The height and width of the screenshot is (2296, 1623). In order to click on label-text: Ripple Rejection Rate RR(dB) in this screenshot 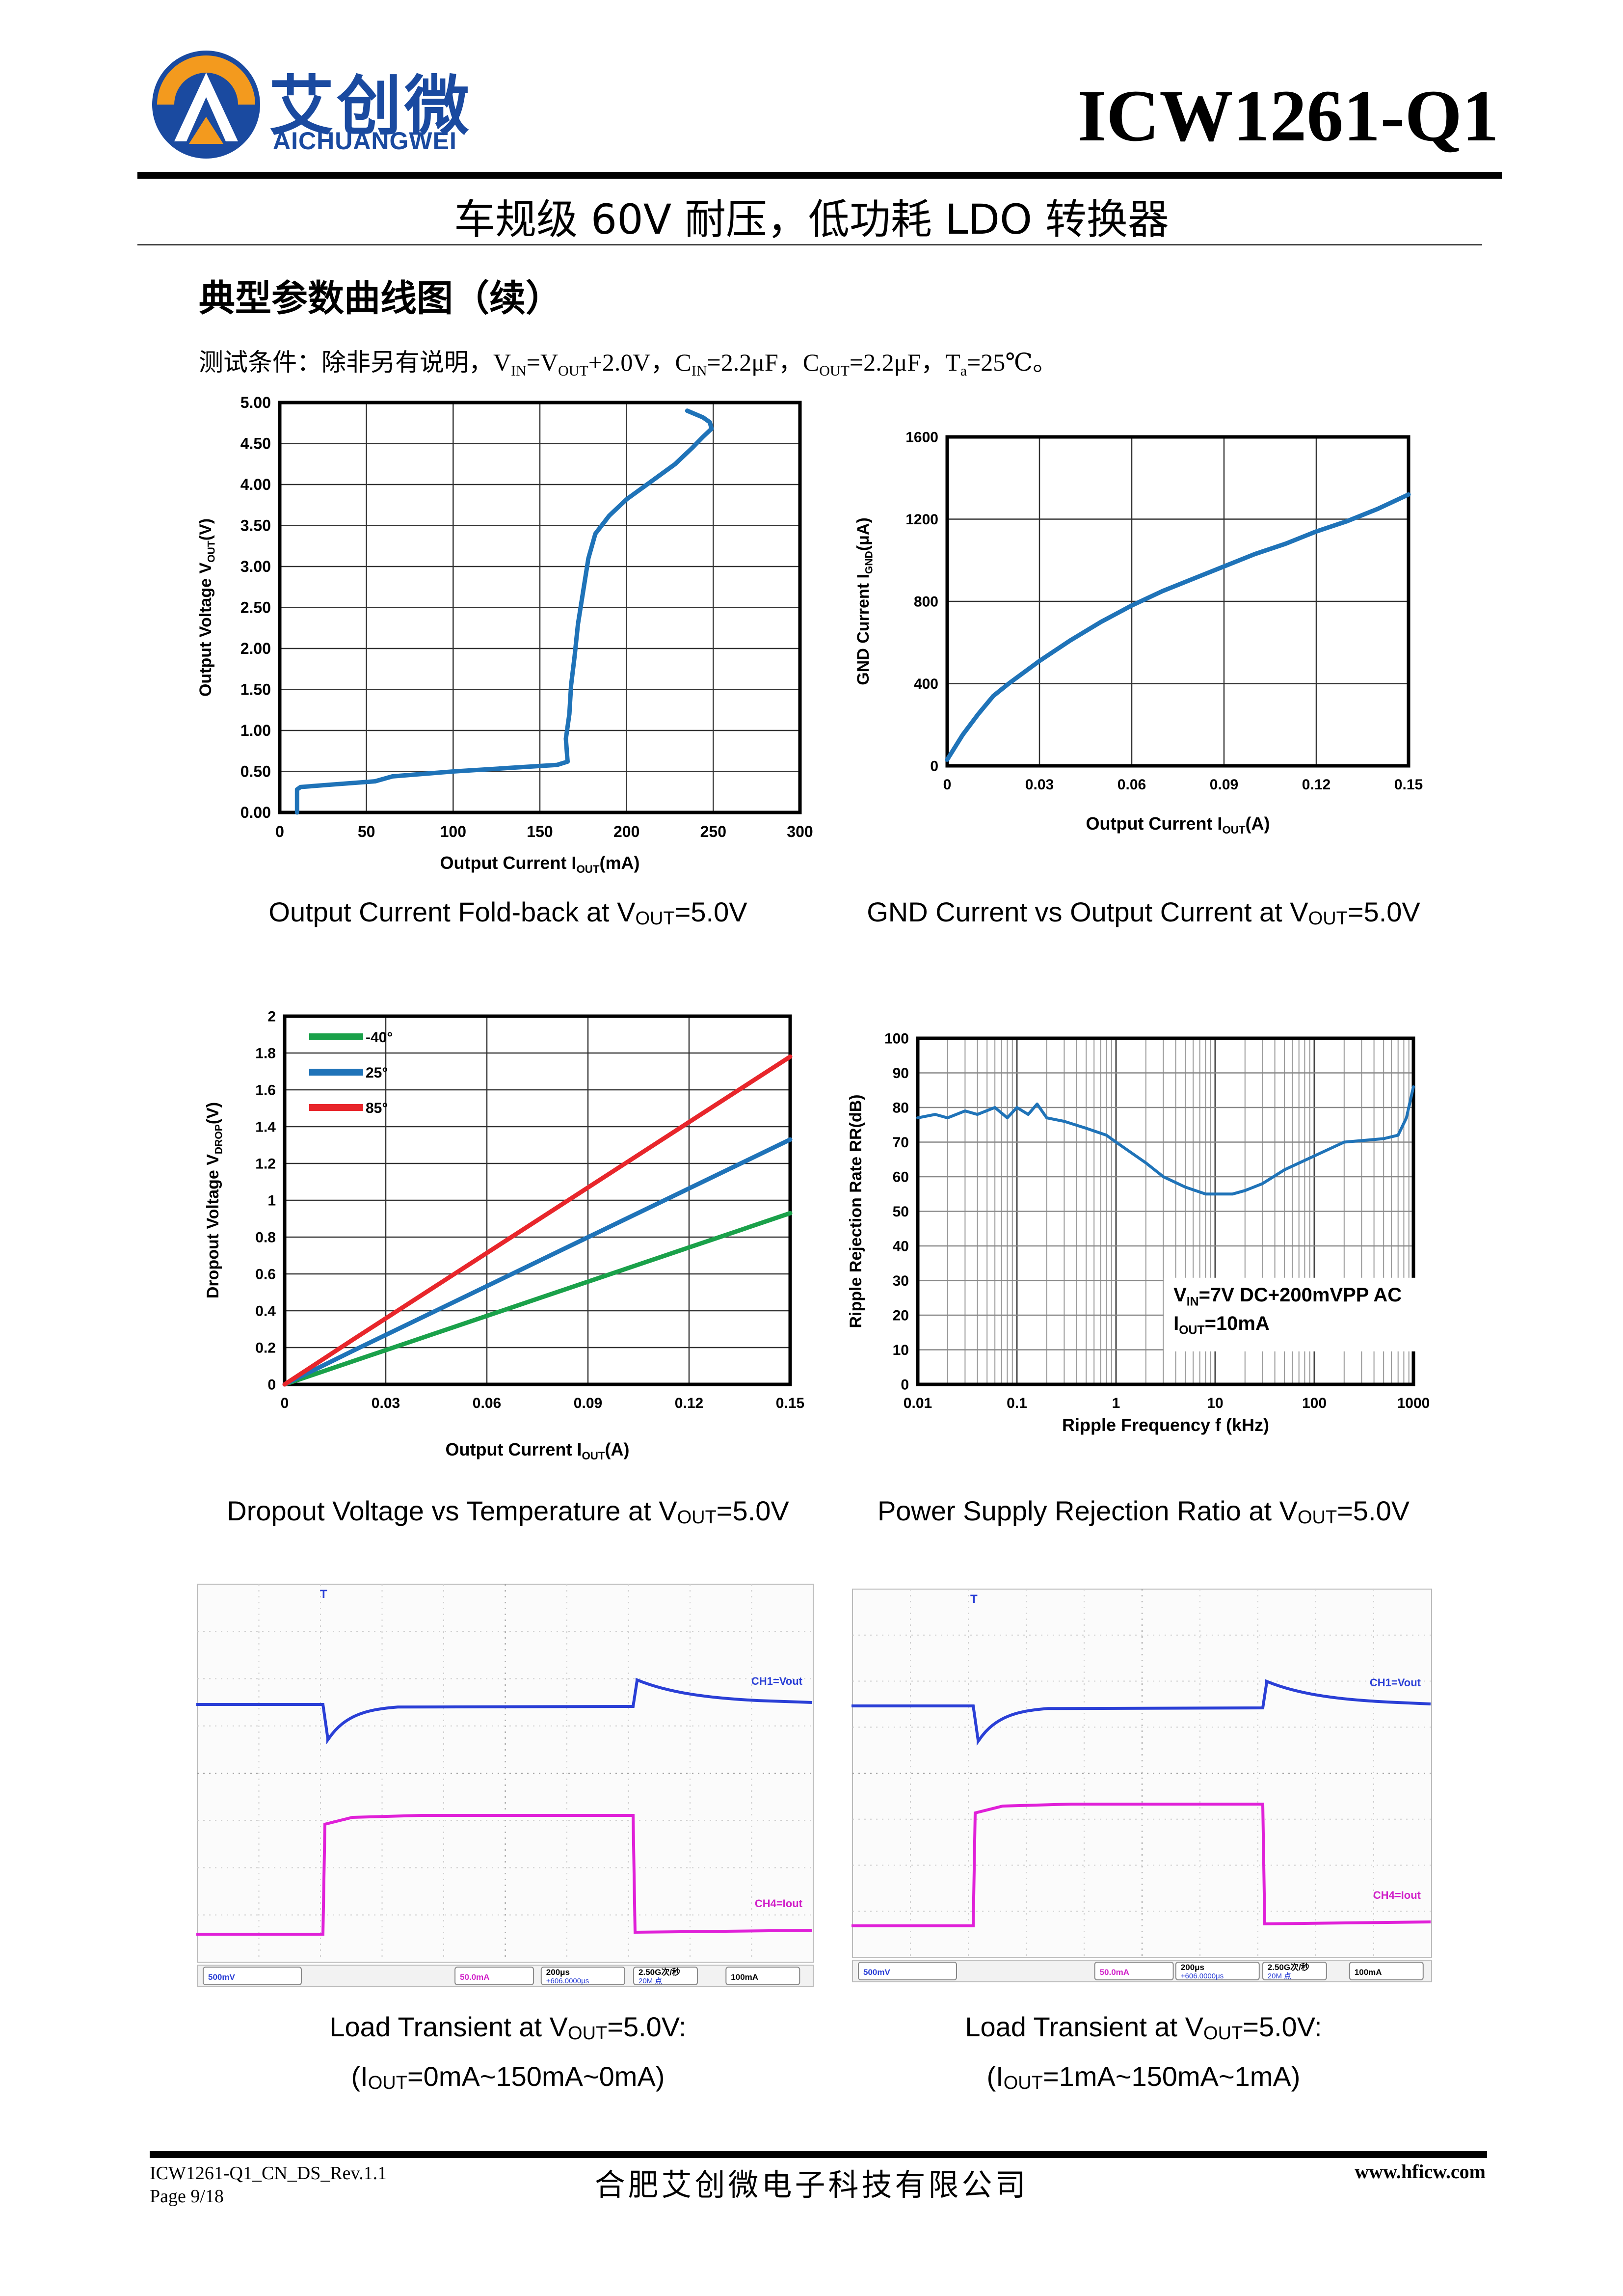, I will do `click(856, 1211)`.